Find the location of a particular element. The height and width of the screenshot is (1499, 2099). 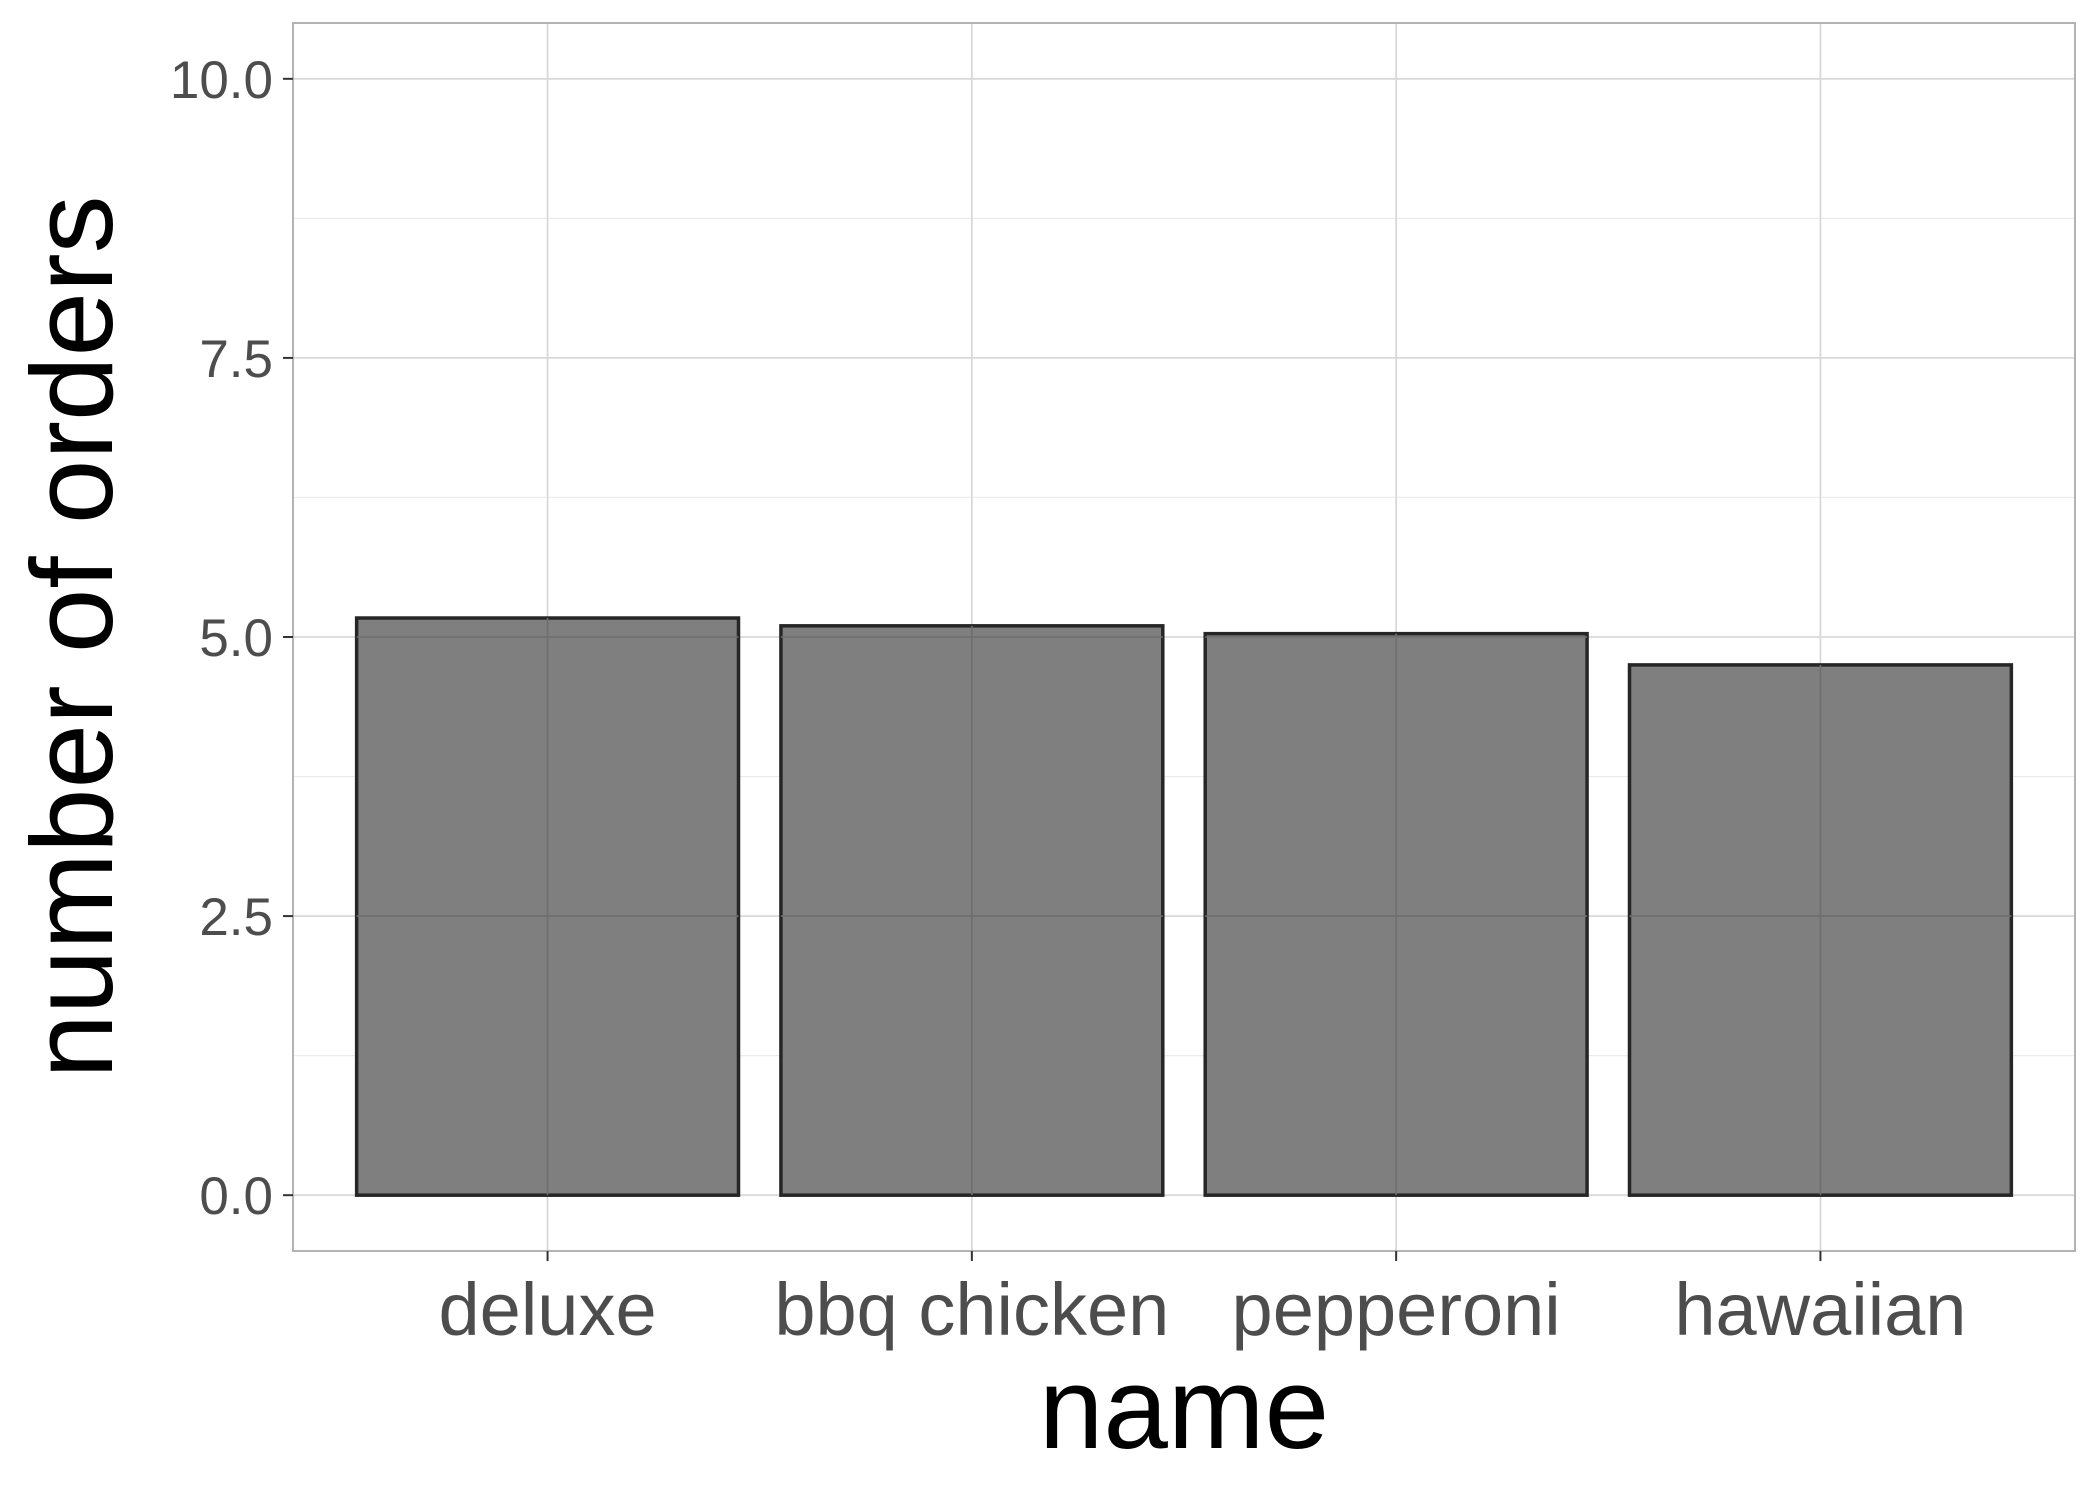

y-tick-label: 2.5 is located at coordinates (236, 917).